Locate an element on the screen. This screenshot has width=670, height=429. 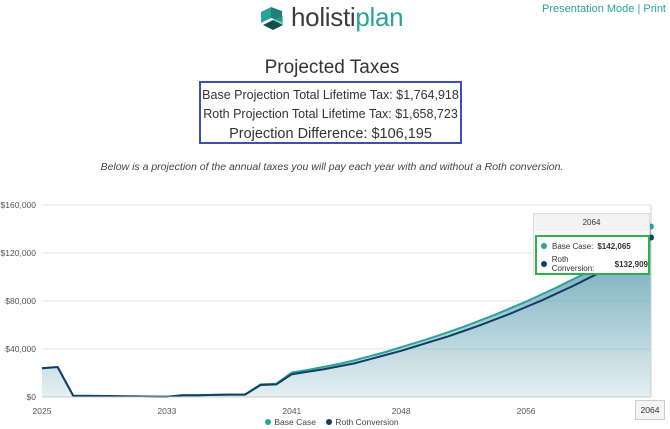
chart-legend: Base Case Roth Conversion is located at coordinates (332, 422).